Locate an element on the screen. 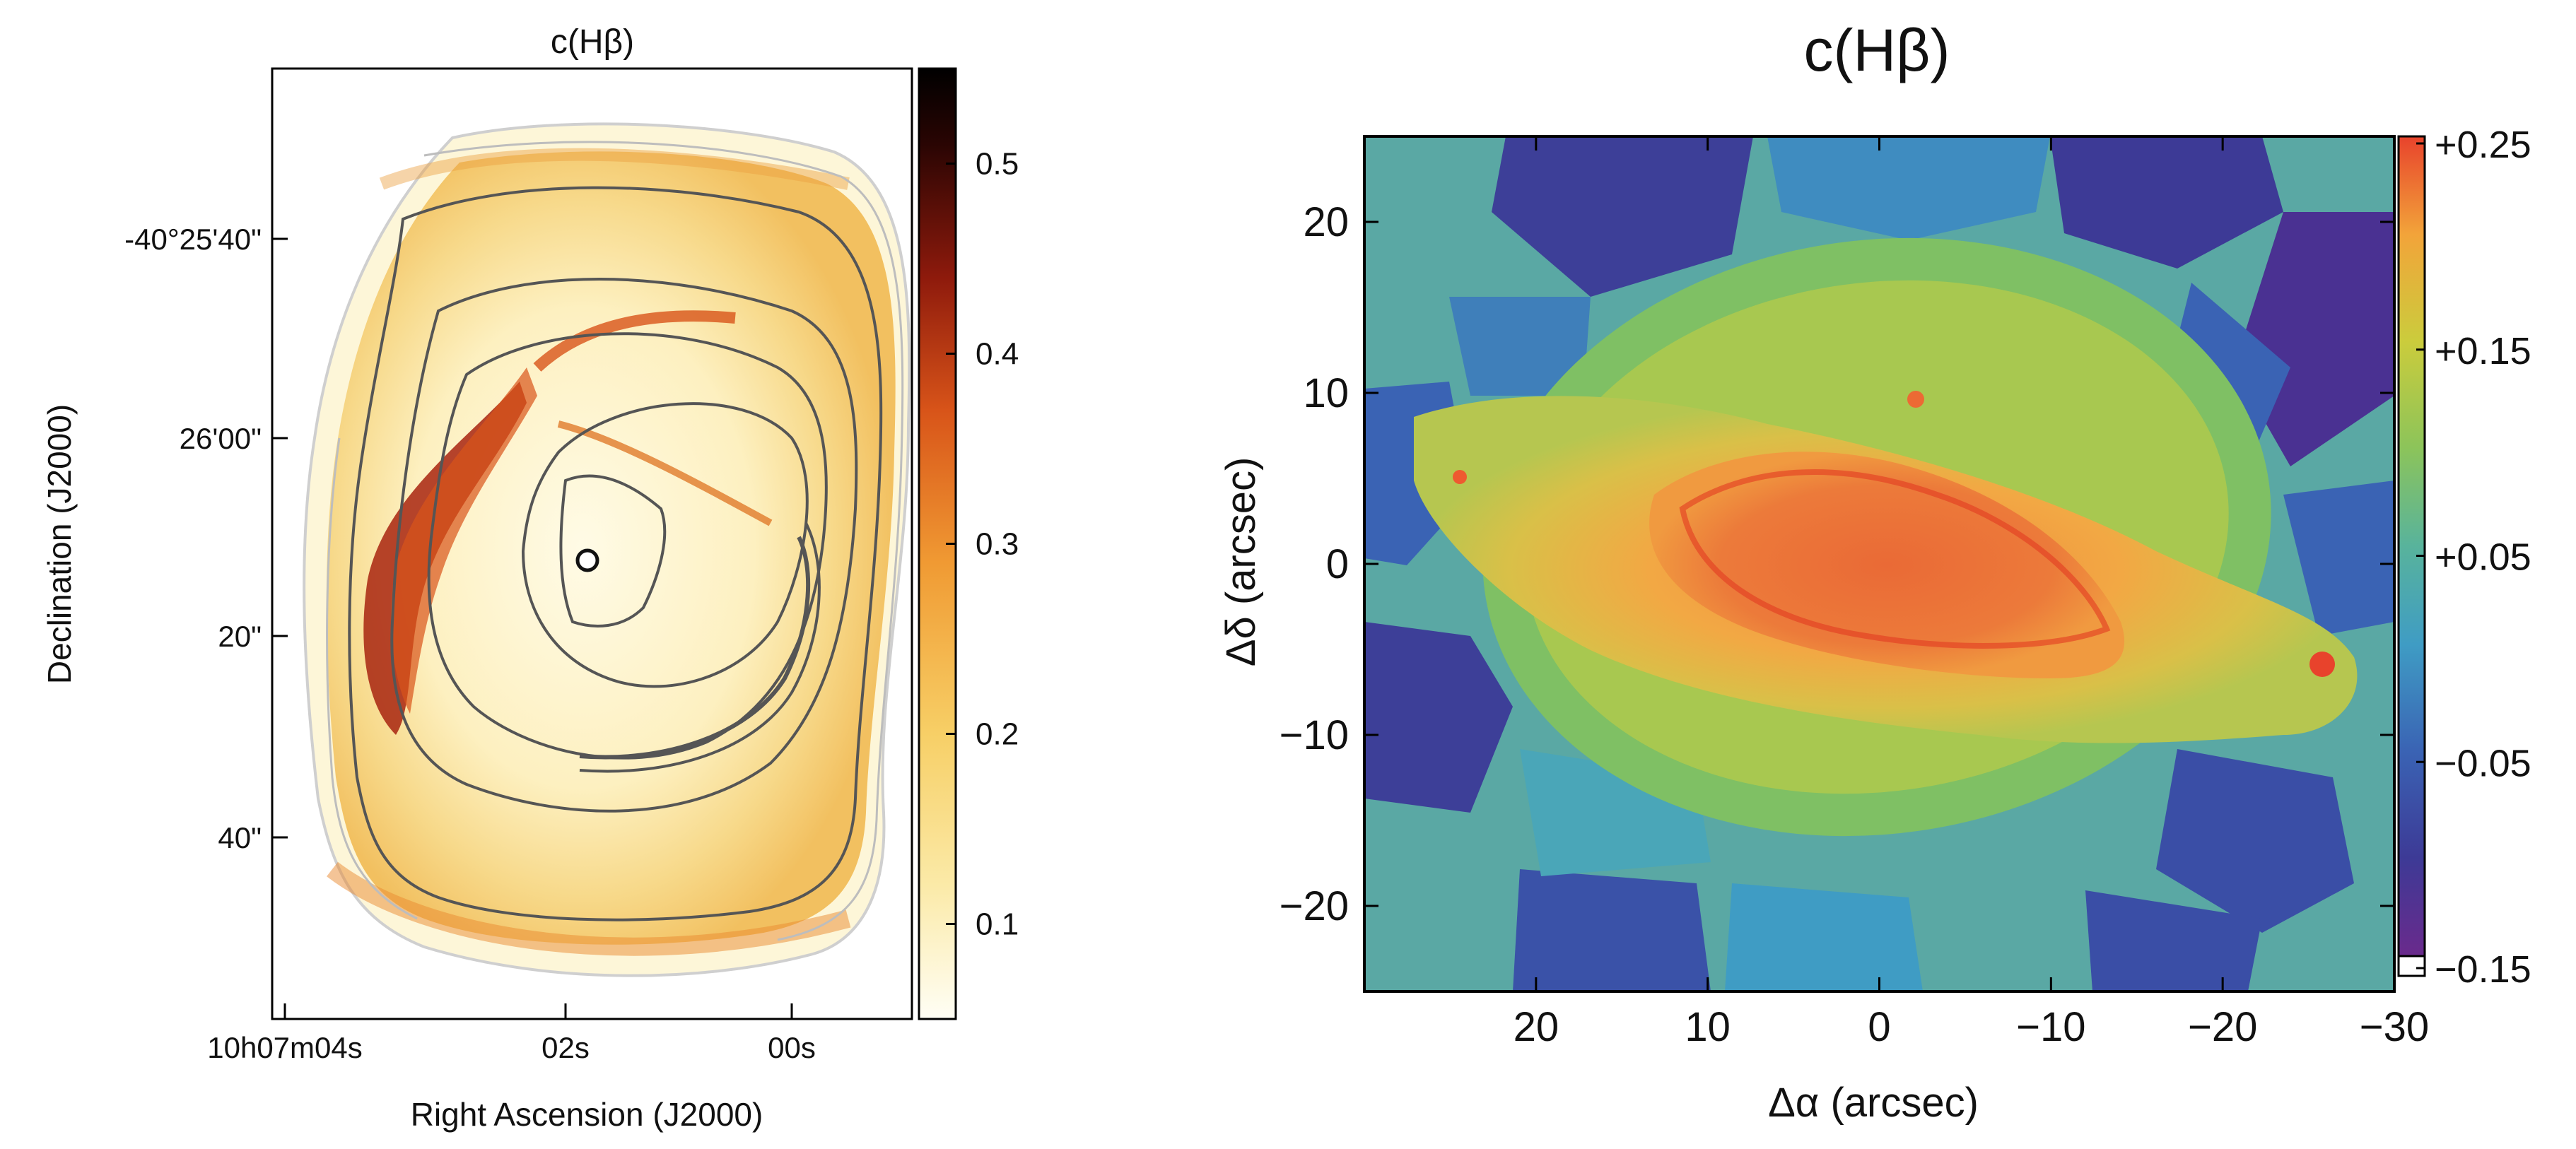 This screenshot has width=2576, height=1149. right-colorbar-tick-label: +0.25 is located at coordinates (2483, 145).